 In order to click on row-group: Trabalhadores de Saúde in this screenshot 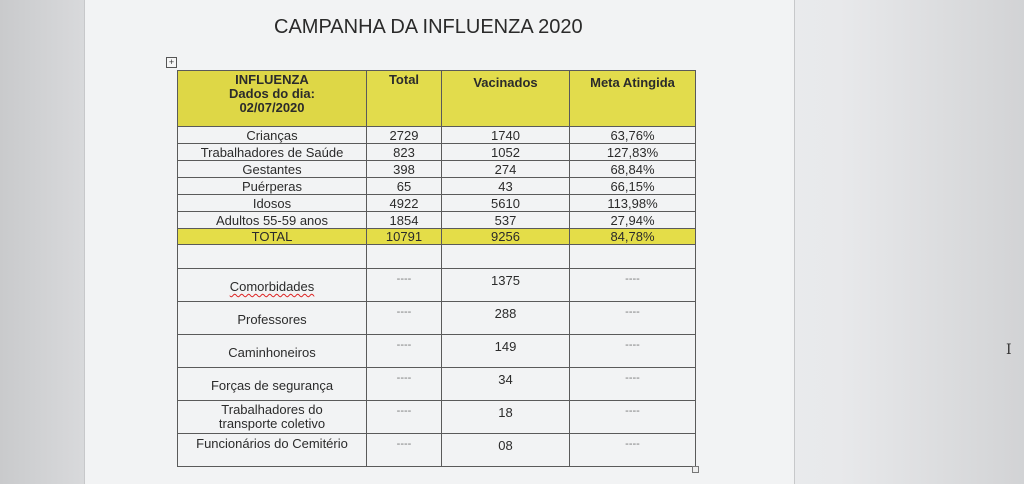, I will do `click(272, 152)`.